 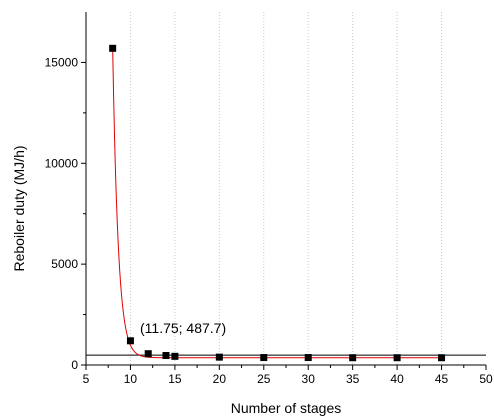 I want to click on x-tick-label-30: 30, so click(x=309, y=379).